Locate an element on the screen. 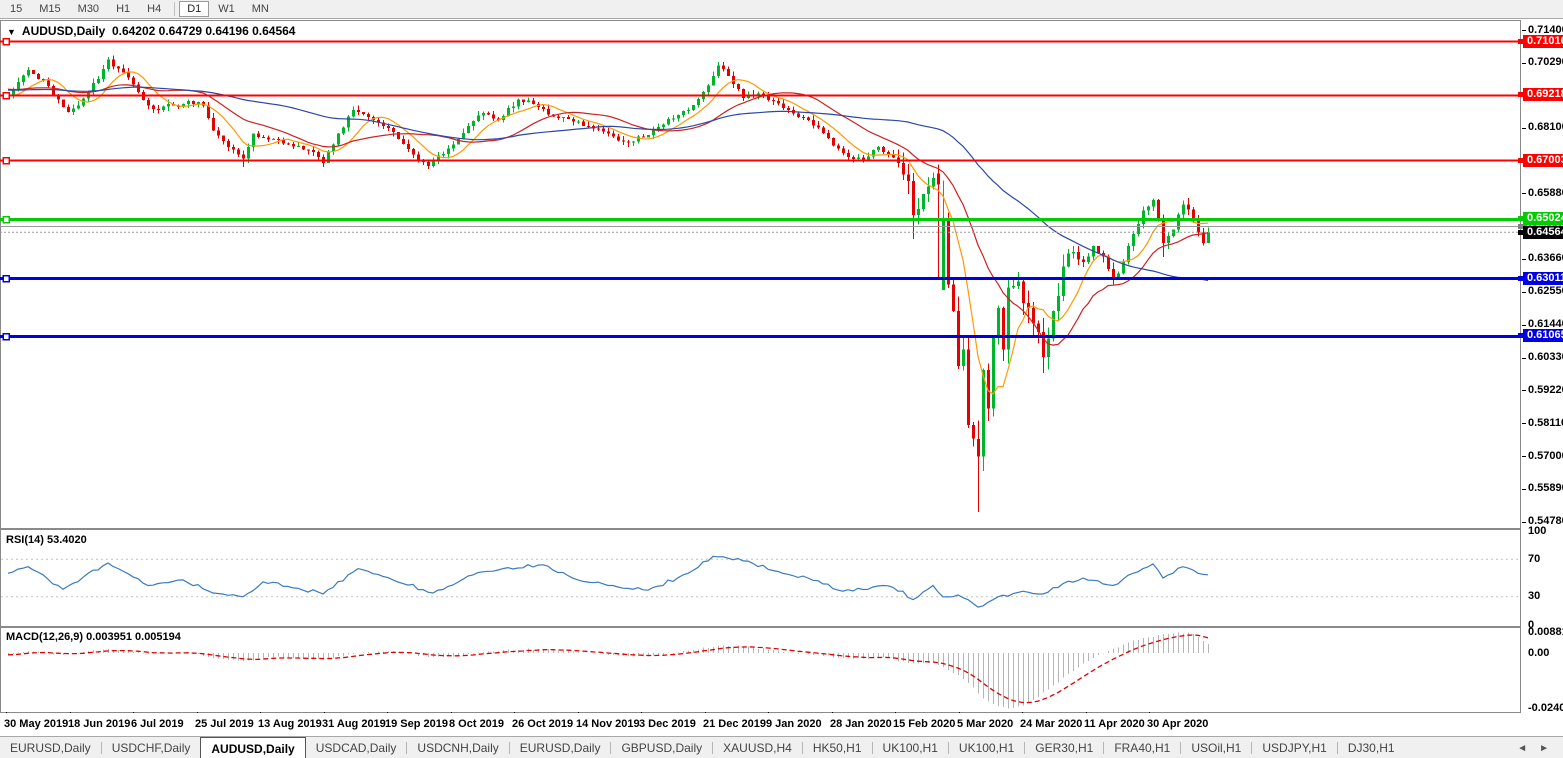 The width and height of the screenshot is (1563, 758). timeframe-button-M15: M15 is located at coordinates (50, 9).